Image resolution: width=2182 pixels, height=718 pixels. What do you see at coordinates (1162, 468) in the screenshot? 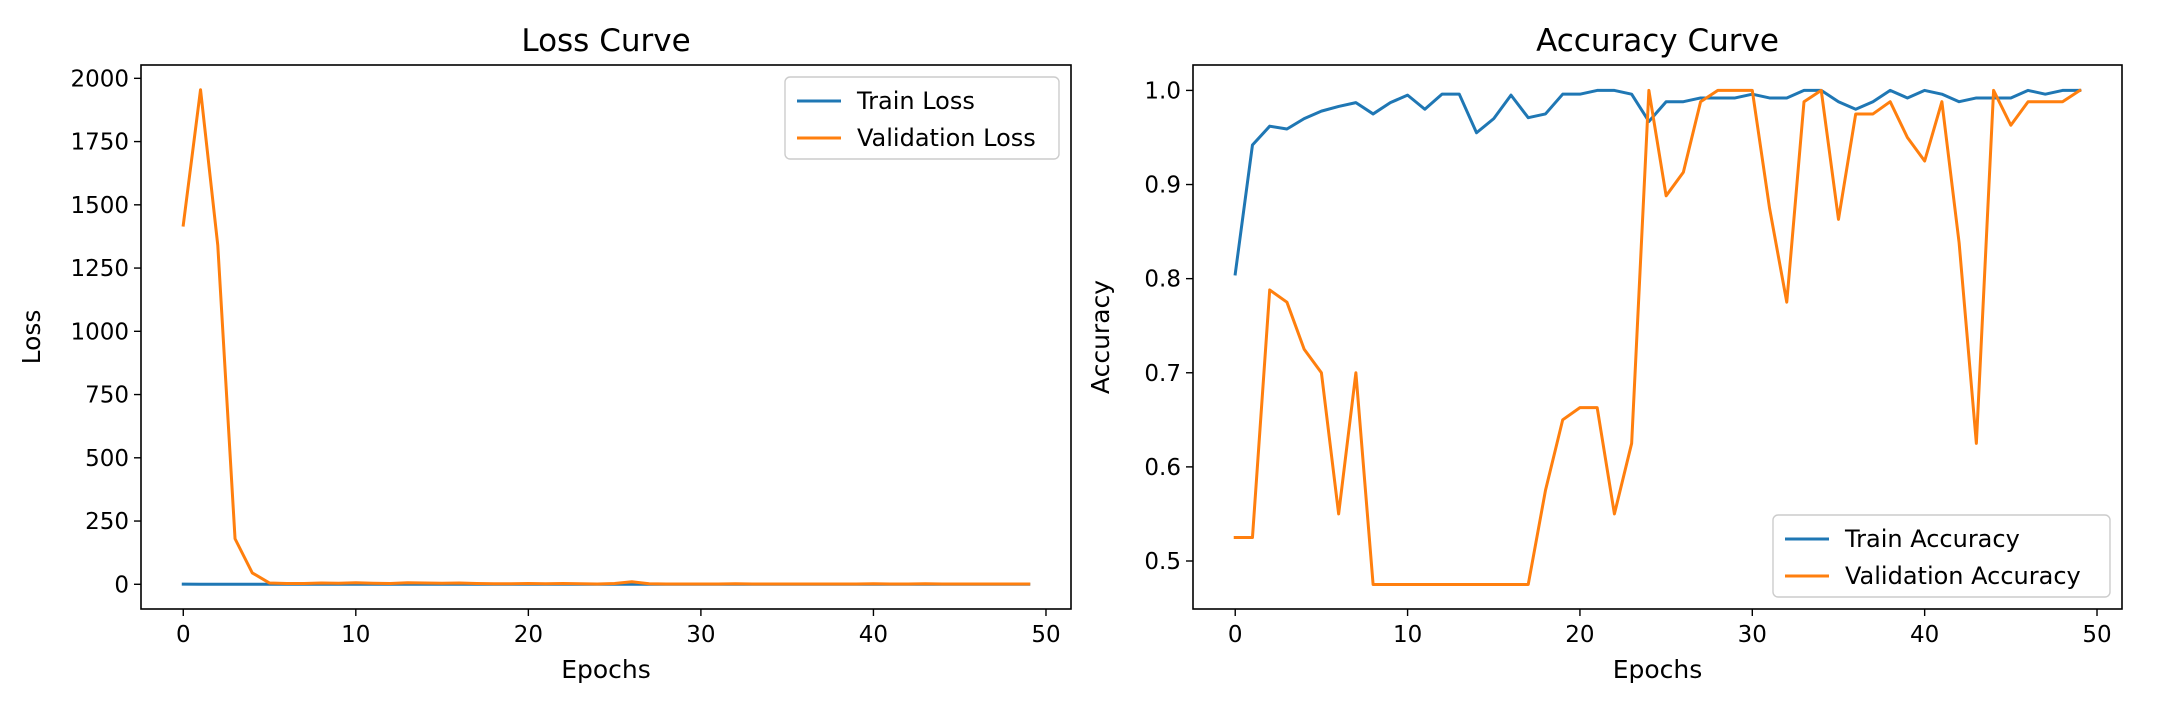
I see `y-tick-label: 0.6` at bounding box center [1162, 468].